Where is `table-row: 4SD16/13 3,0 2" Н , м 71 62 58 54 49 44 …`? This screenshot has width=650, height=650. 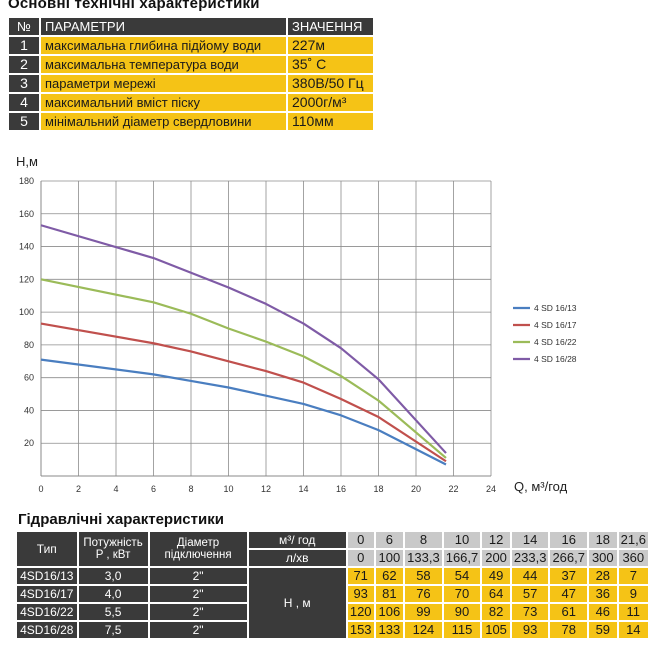 table-row: 4SD16/13 3,0 2" Н , м 71 62 58 54 49 44 … is located at coordinates (332, 603).